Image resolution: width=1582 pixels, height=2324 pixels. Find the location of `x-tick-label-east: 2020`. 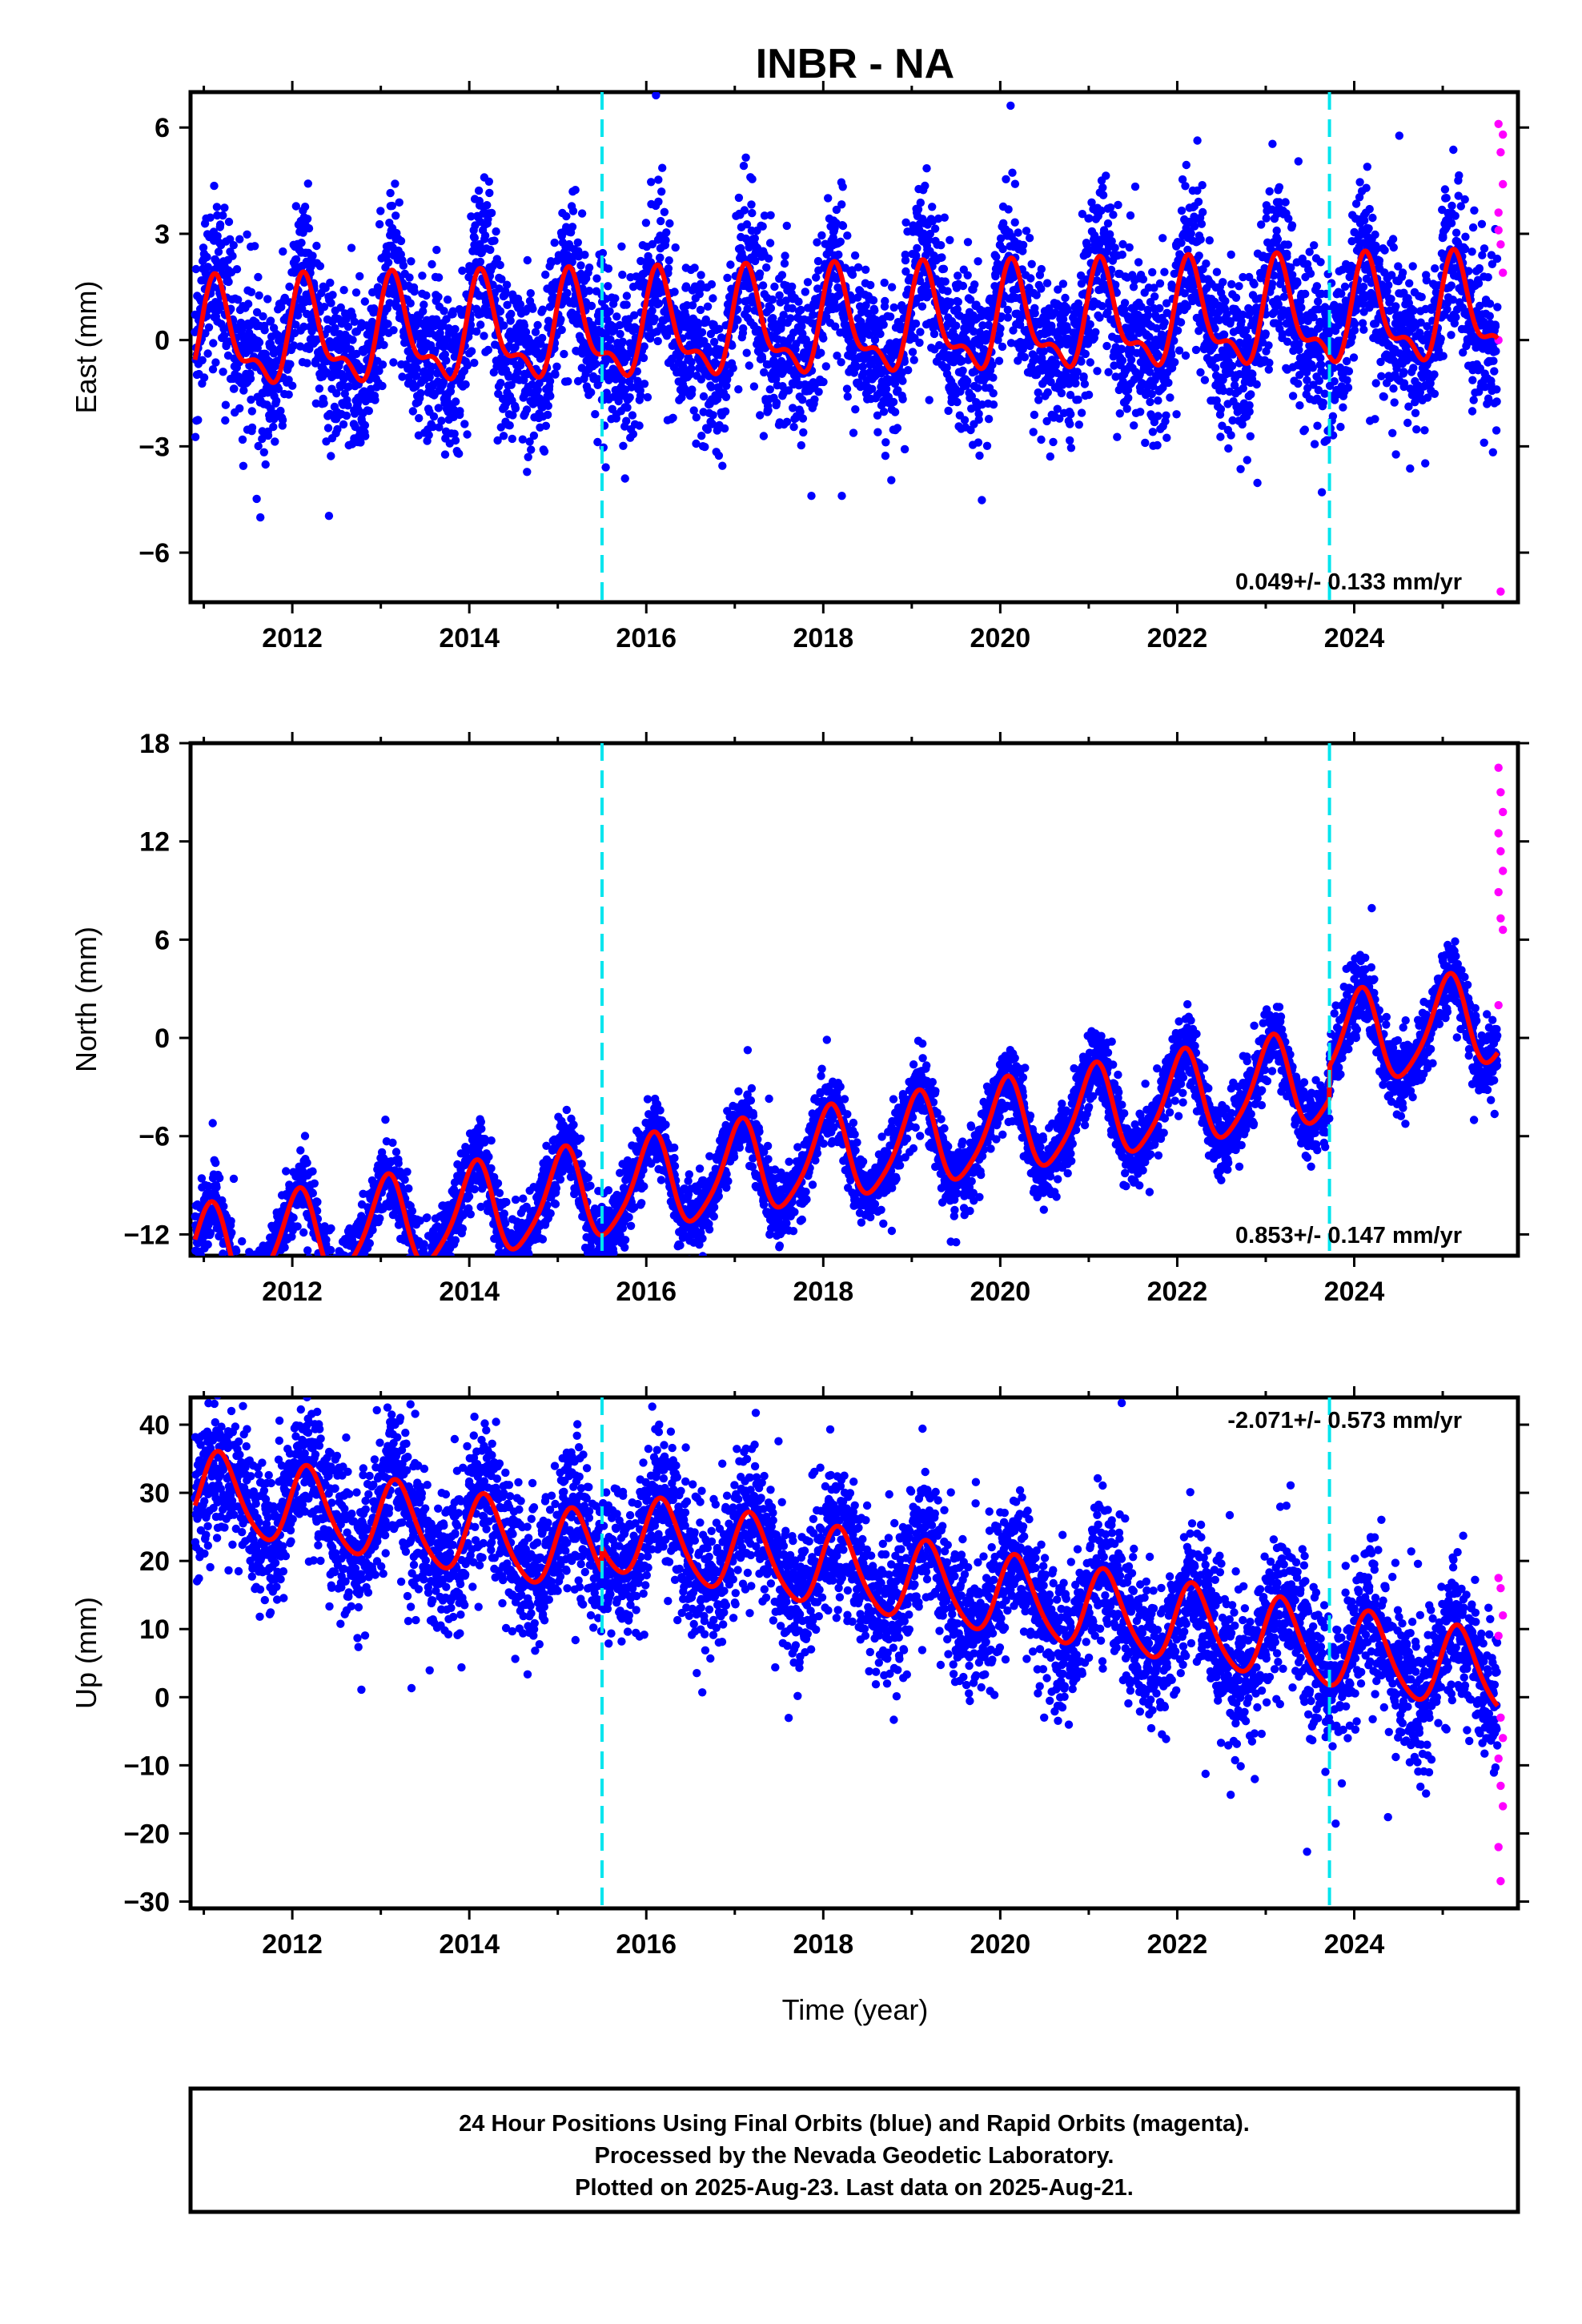

x-tick-label-east: 2020 is located at coordinates (1001, 638).